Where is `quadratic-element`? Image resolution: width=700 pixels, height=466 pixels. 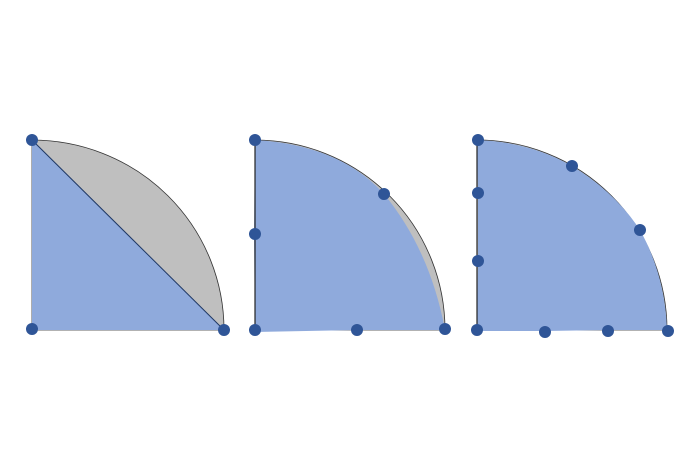
quadratic-element is located at coordinates (349, 236).